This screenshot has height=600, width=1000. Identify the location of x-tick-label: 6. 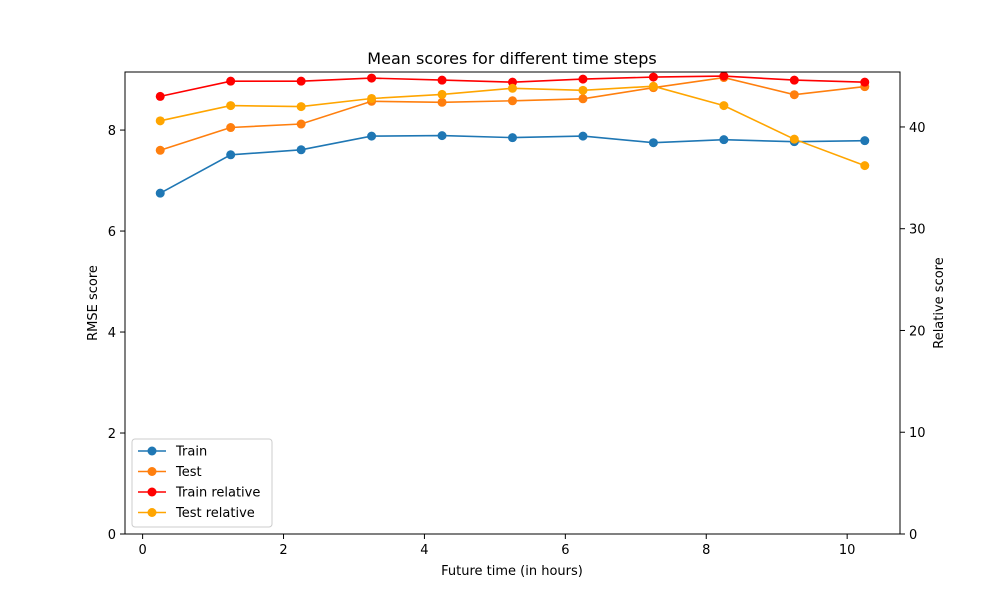
(565, 550).